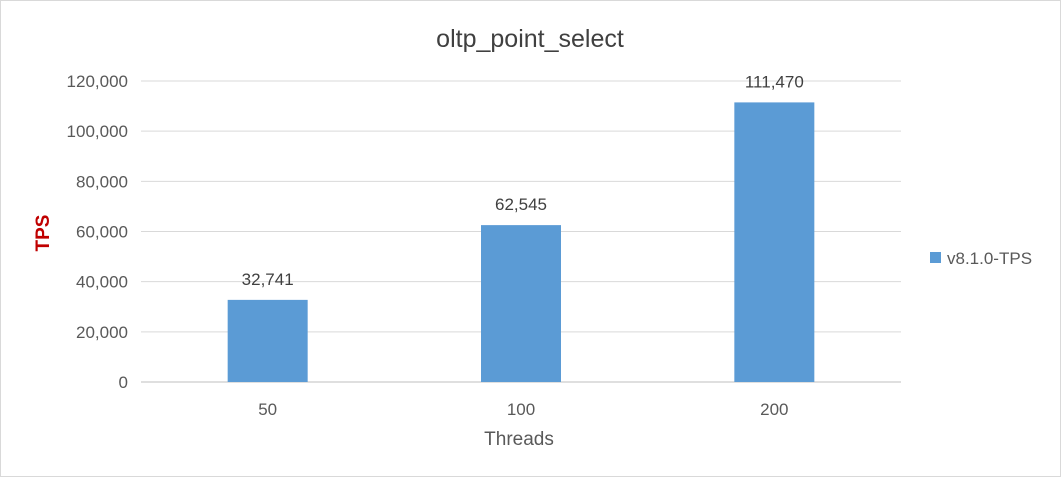 Image resolution: width=1061 pixels, height=477 pixels. Describe the element at coordinates (97, 131) in the screenshot. I see `y-tick-label: 100,000` at that location.